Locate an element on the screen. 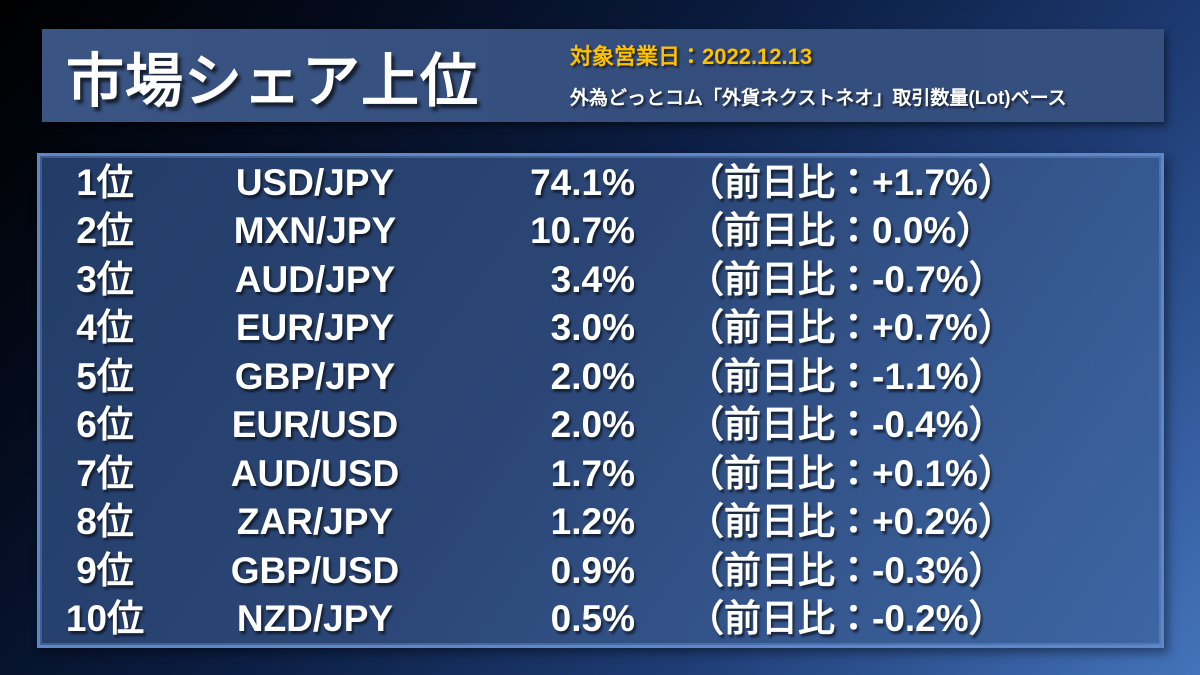 The height and width of the screenshot is (675, 1200). share-percent-cell: 1.7% is located at coordinates (592, 473).